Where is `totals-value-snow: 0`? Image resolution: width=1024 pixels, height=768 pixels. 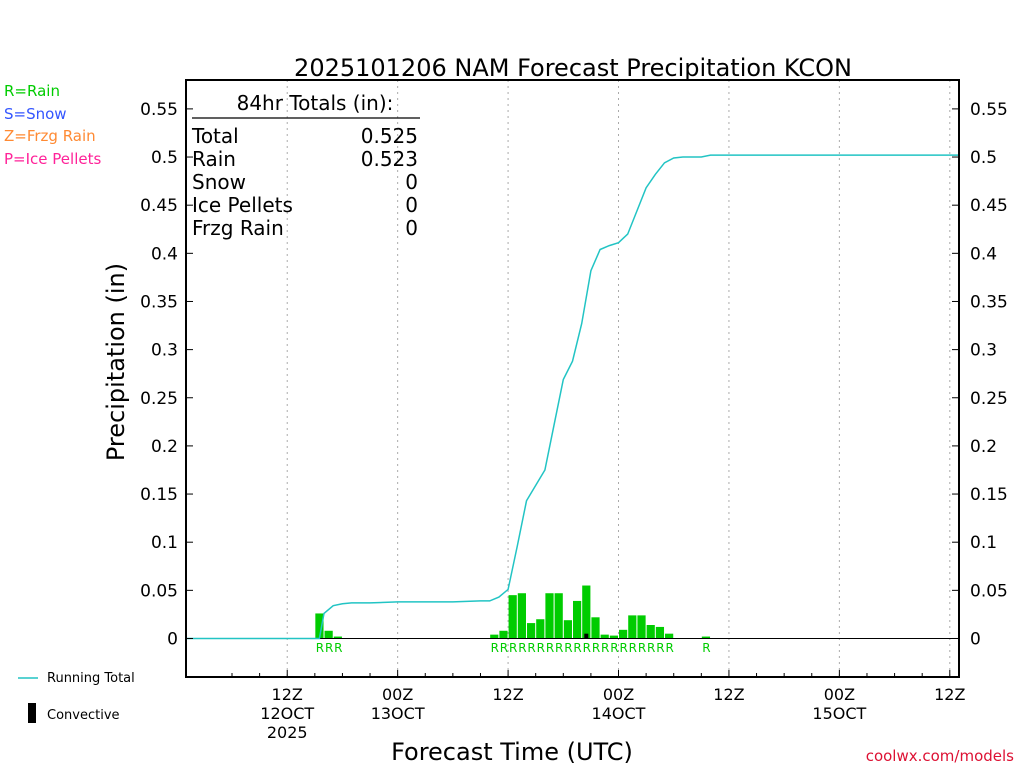
totals-value-snow: 0 is located at coordinates (411, 182).